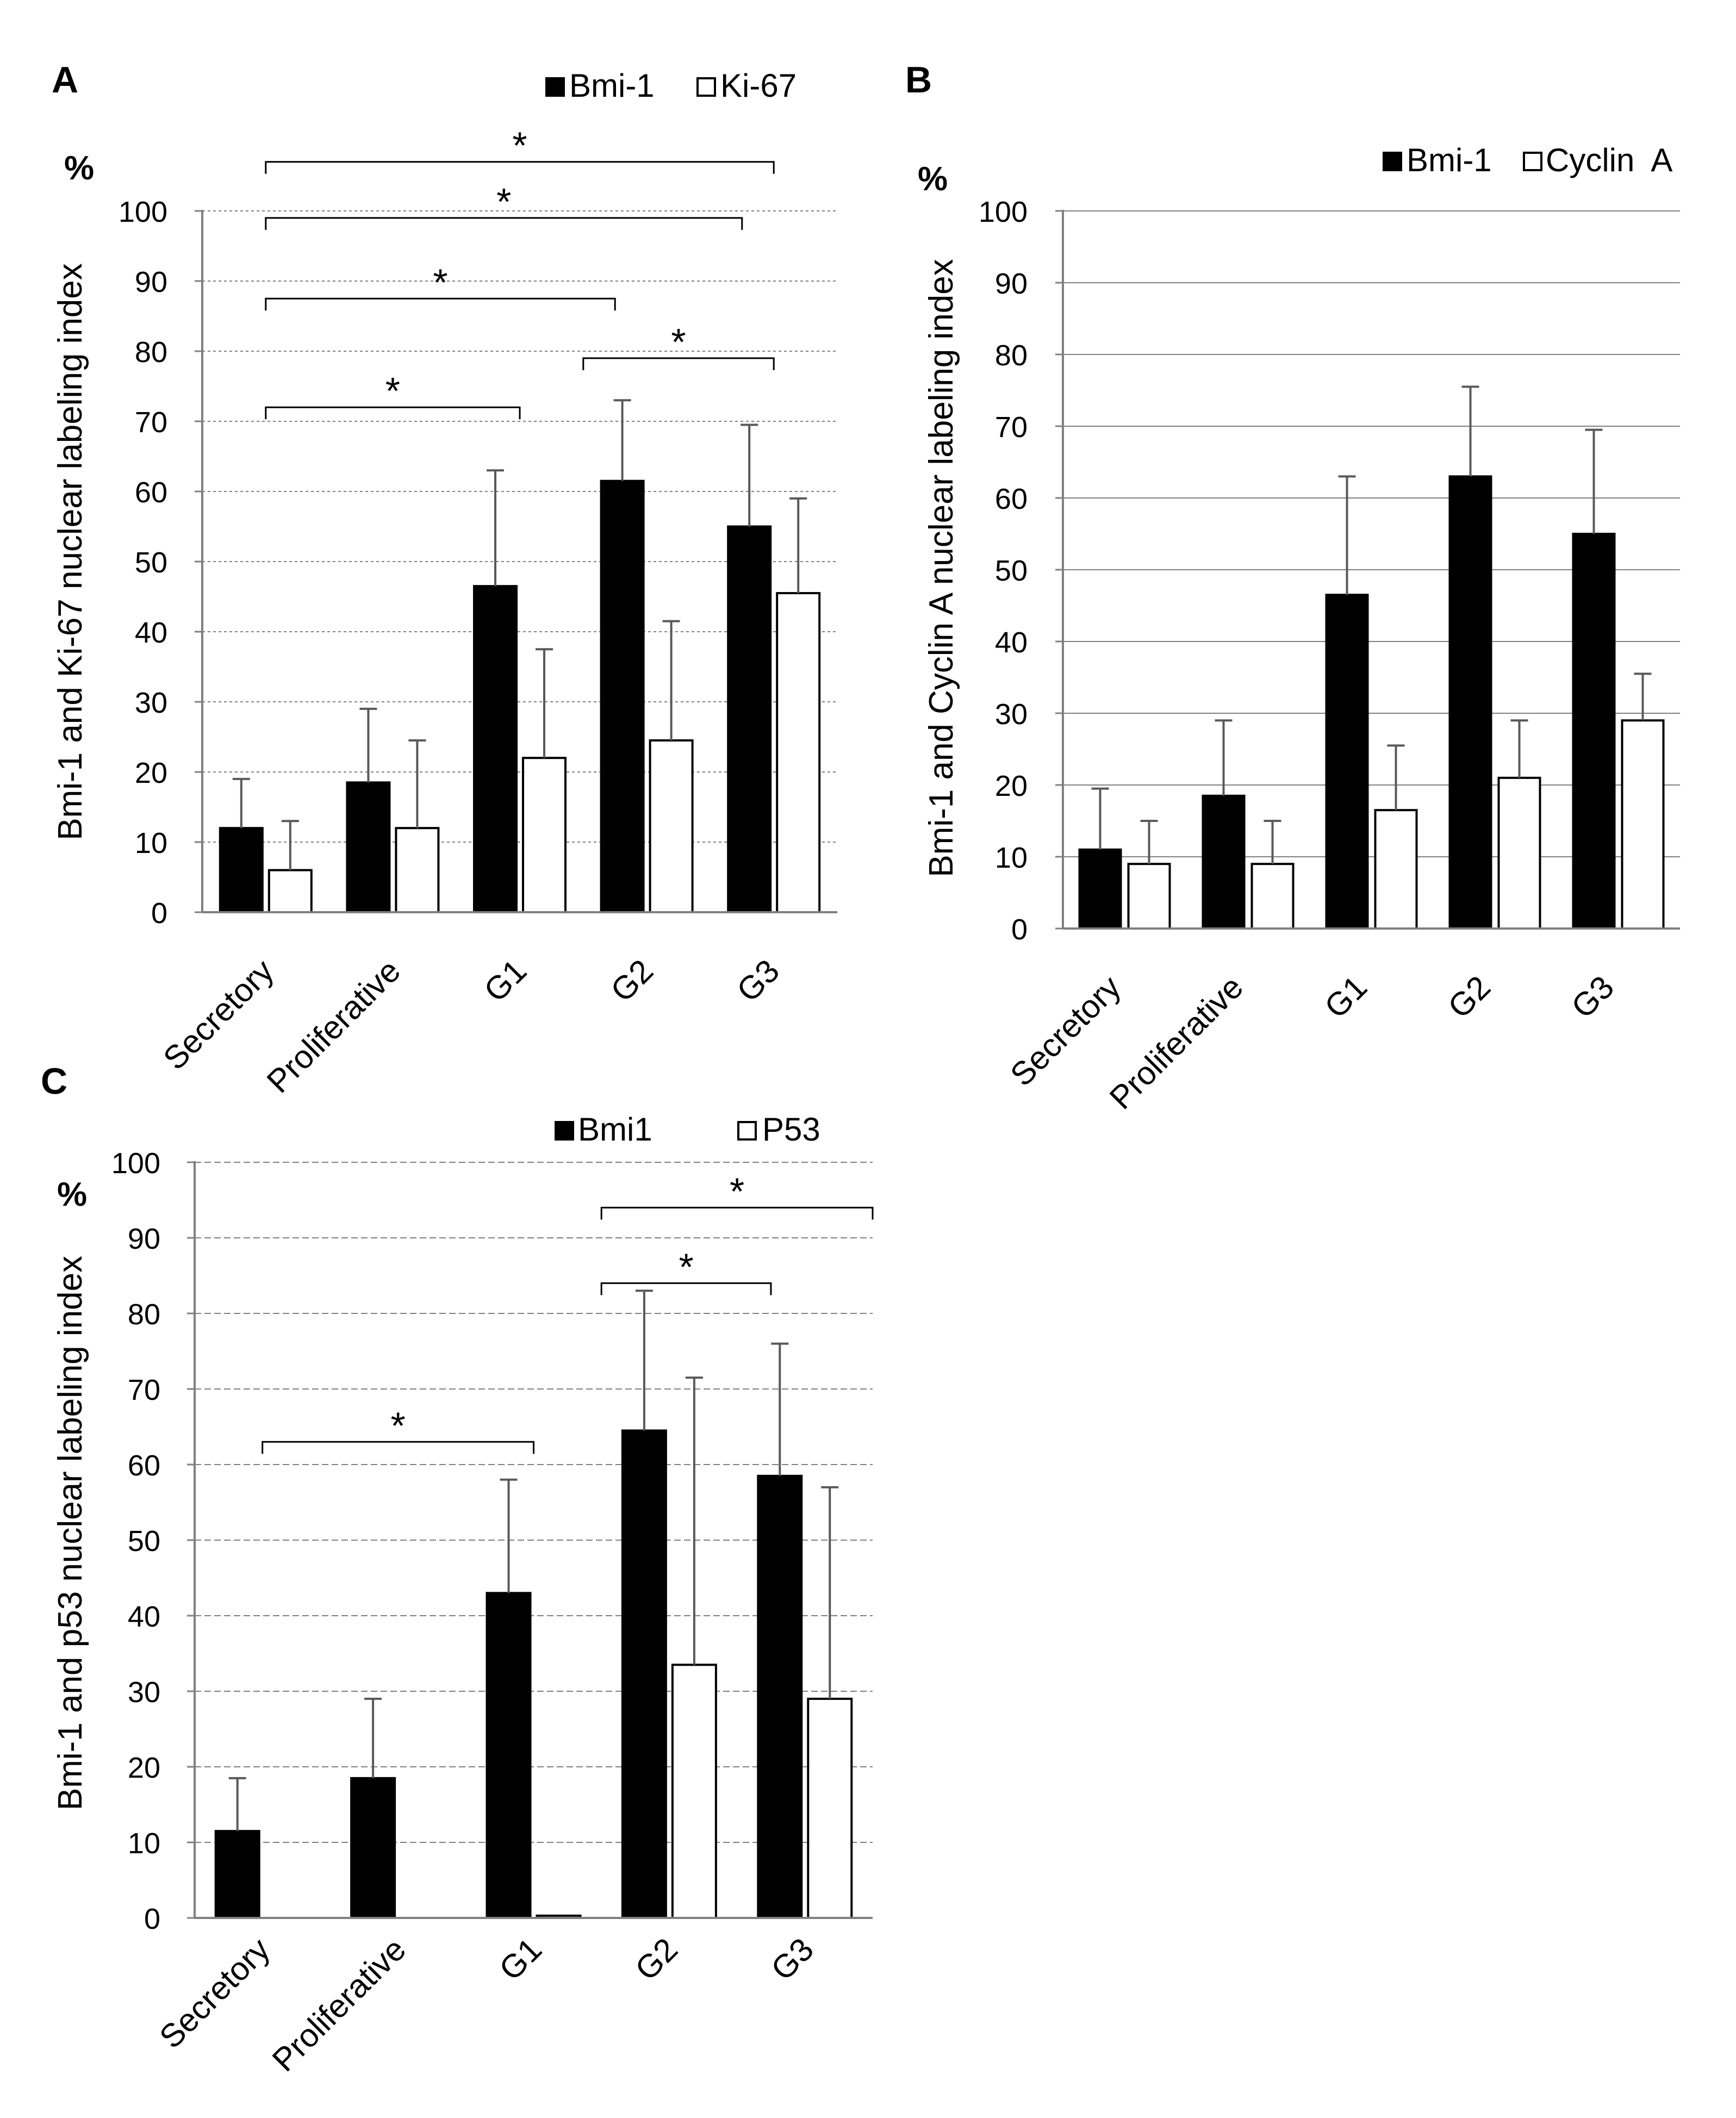 Image resolution: width=1736 pixels, height=2118 pixels. Describe the element at coordinates (1527, 160) in the screenshot. I see `panel-b-legend: Bmi-1 Cyclin A` at that location.